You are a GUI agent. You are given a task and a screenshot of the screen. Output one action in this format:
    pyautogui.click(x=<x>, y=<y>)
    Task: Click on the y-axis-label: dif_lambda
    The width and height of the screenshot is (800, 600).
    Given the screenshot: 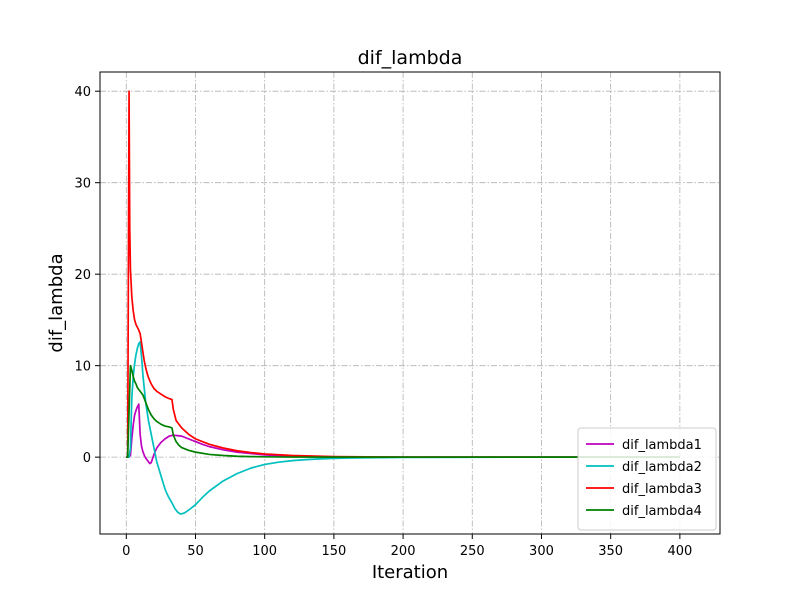 What is the action you would take?
    pyautogui.click(x=56, y=302)
    